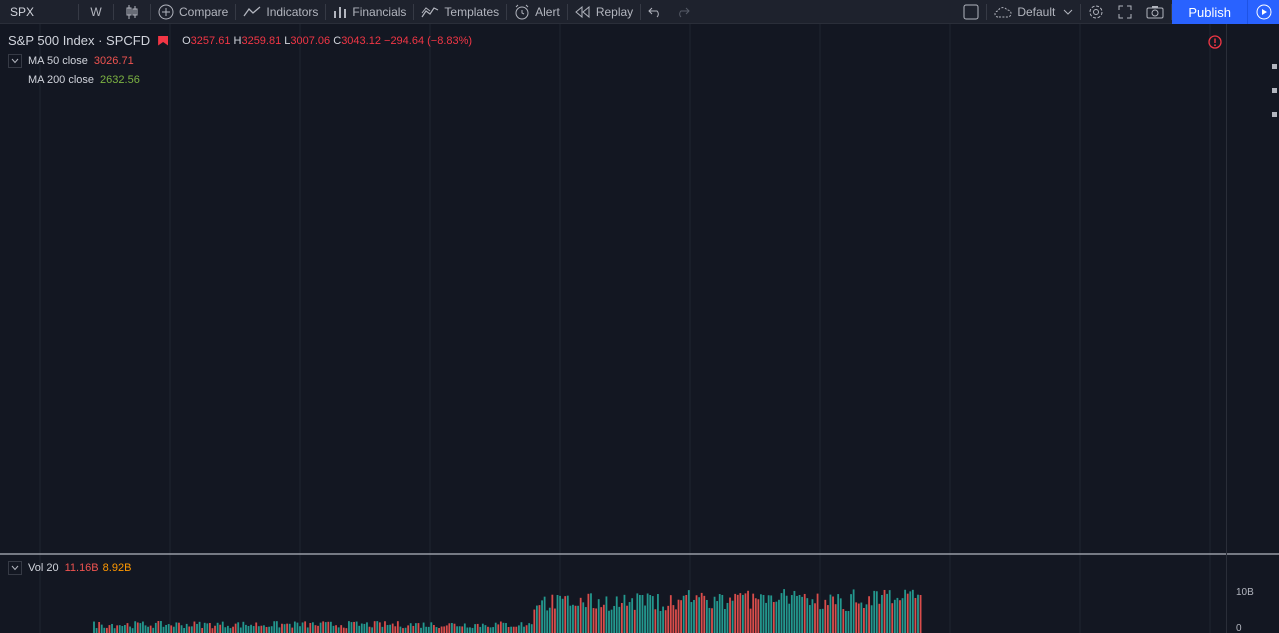 Image resolution: width=1279 pixels, height=633 pixels. I want to click on financials-button: Financials, so click(369, 12).